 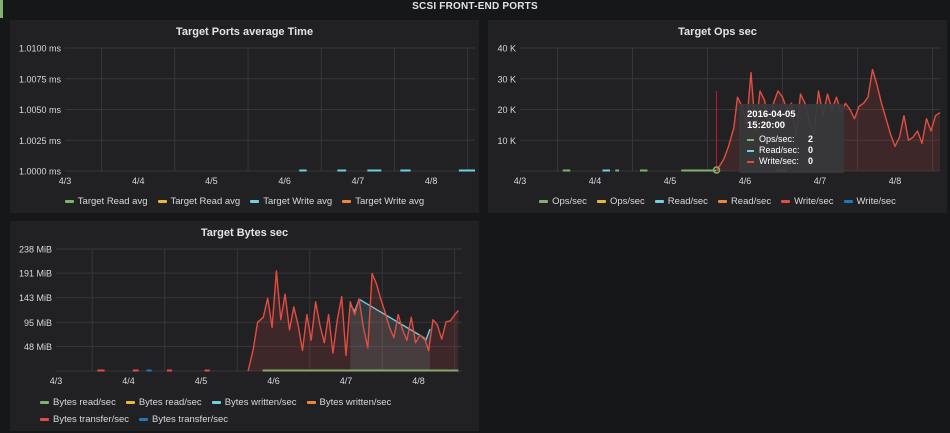 What do you see at coordinates (35, 250) in the screenshot?
I see `y-tick-label: 238 MiB` at bounding box center [35, 250].